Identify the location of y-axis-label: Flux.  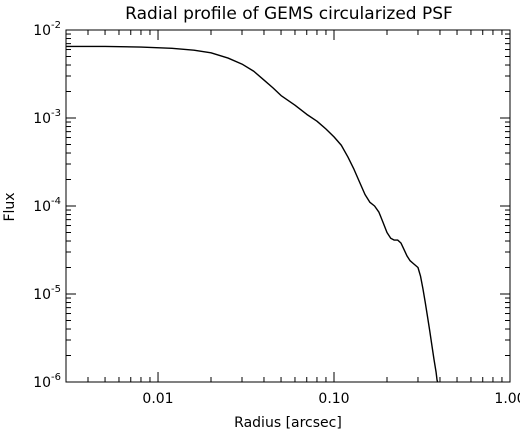
(10, 206).